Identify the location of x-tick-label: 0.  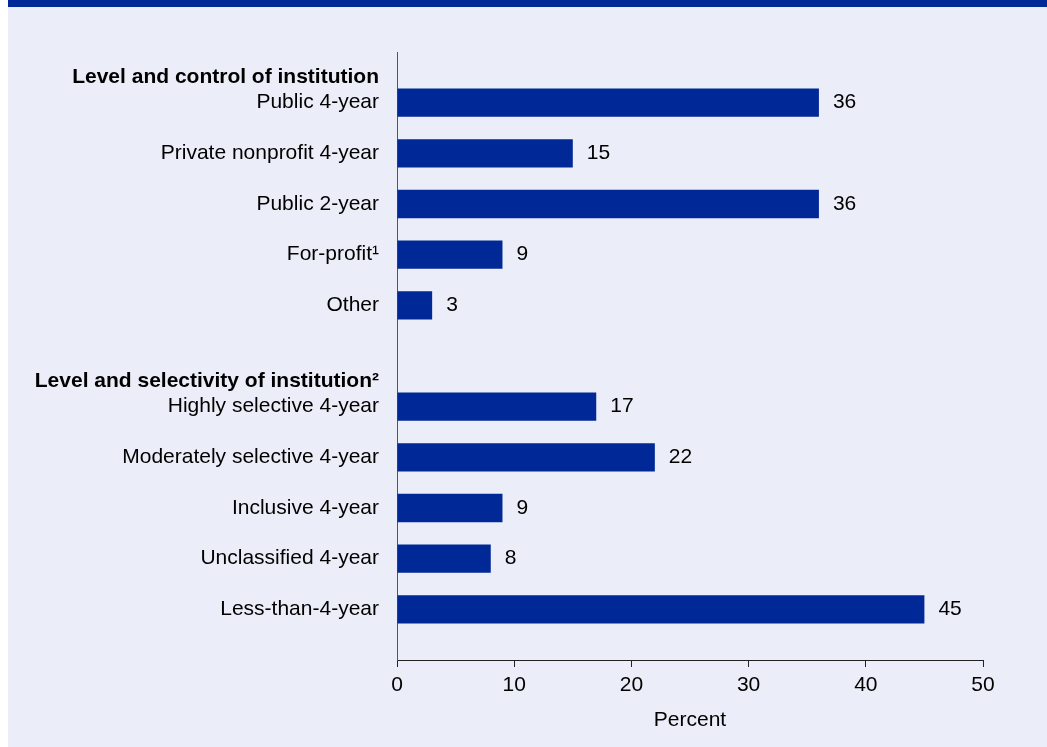
(397, 684).